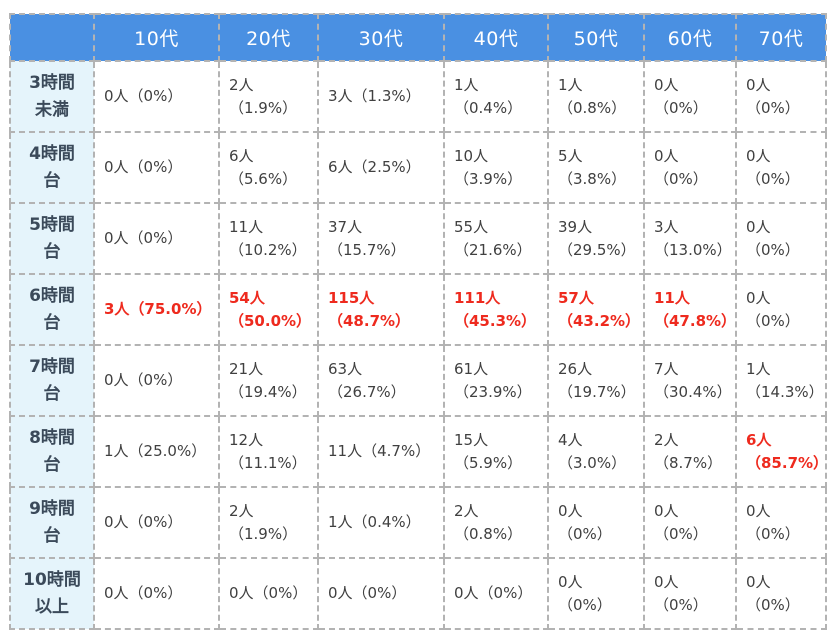 This screenshot has height=639, width=840. I want to click on table-cell: 26人 （19.7%）, so click(596, 380).